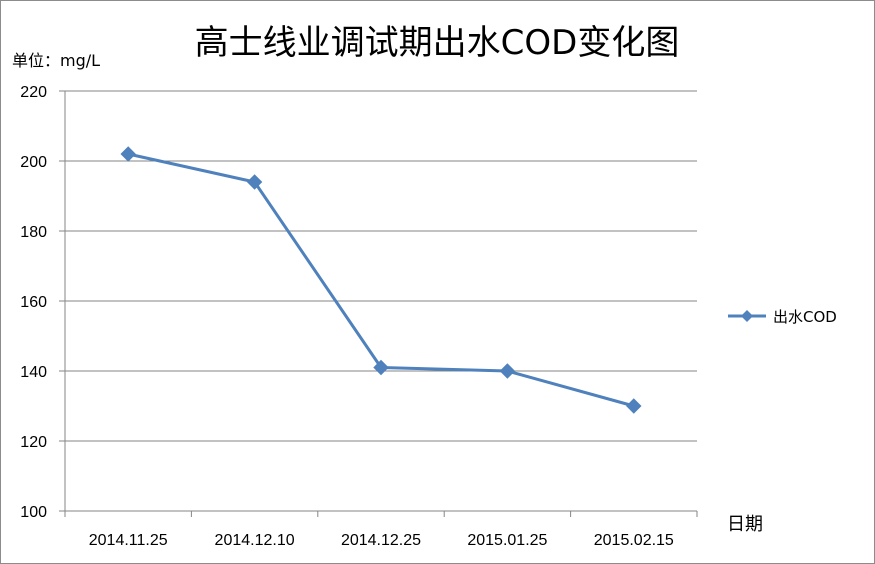  Describe the element at coordinates (33, 232) in the screenshot. I see `y-tick-label: 180` at that location.